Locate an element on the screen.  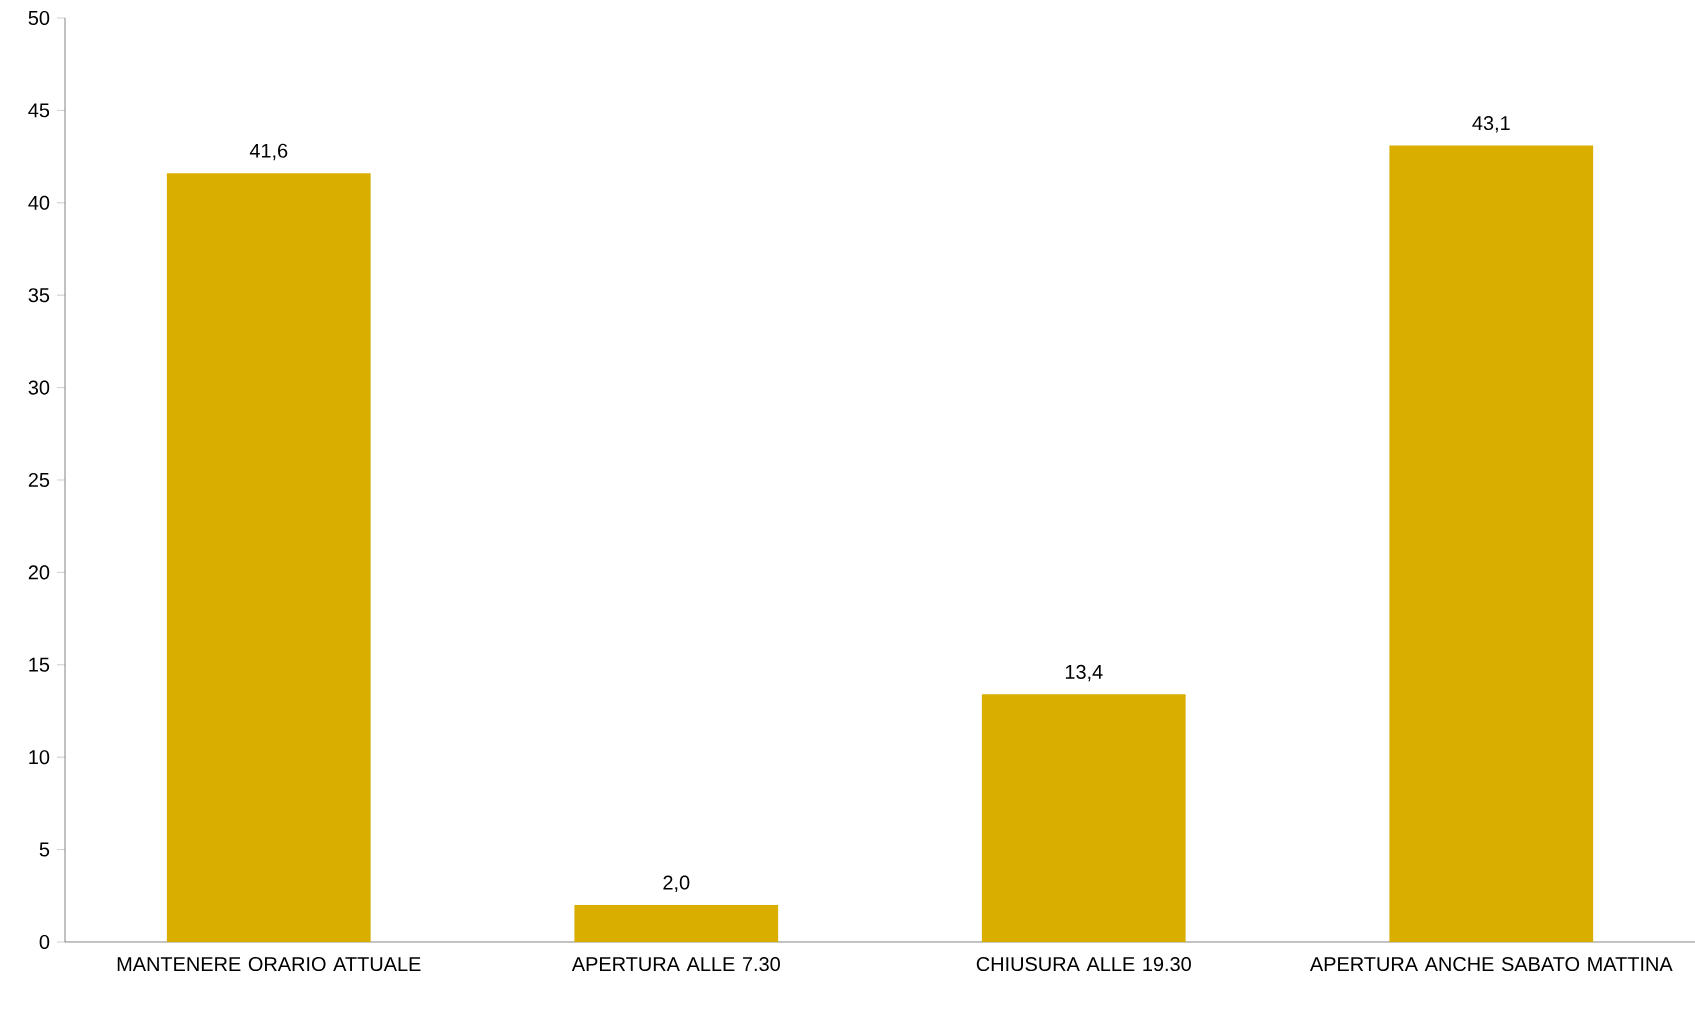
y-tick-label: 50 is located at coordinates (39, 18).